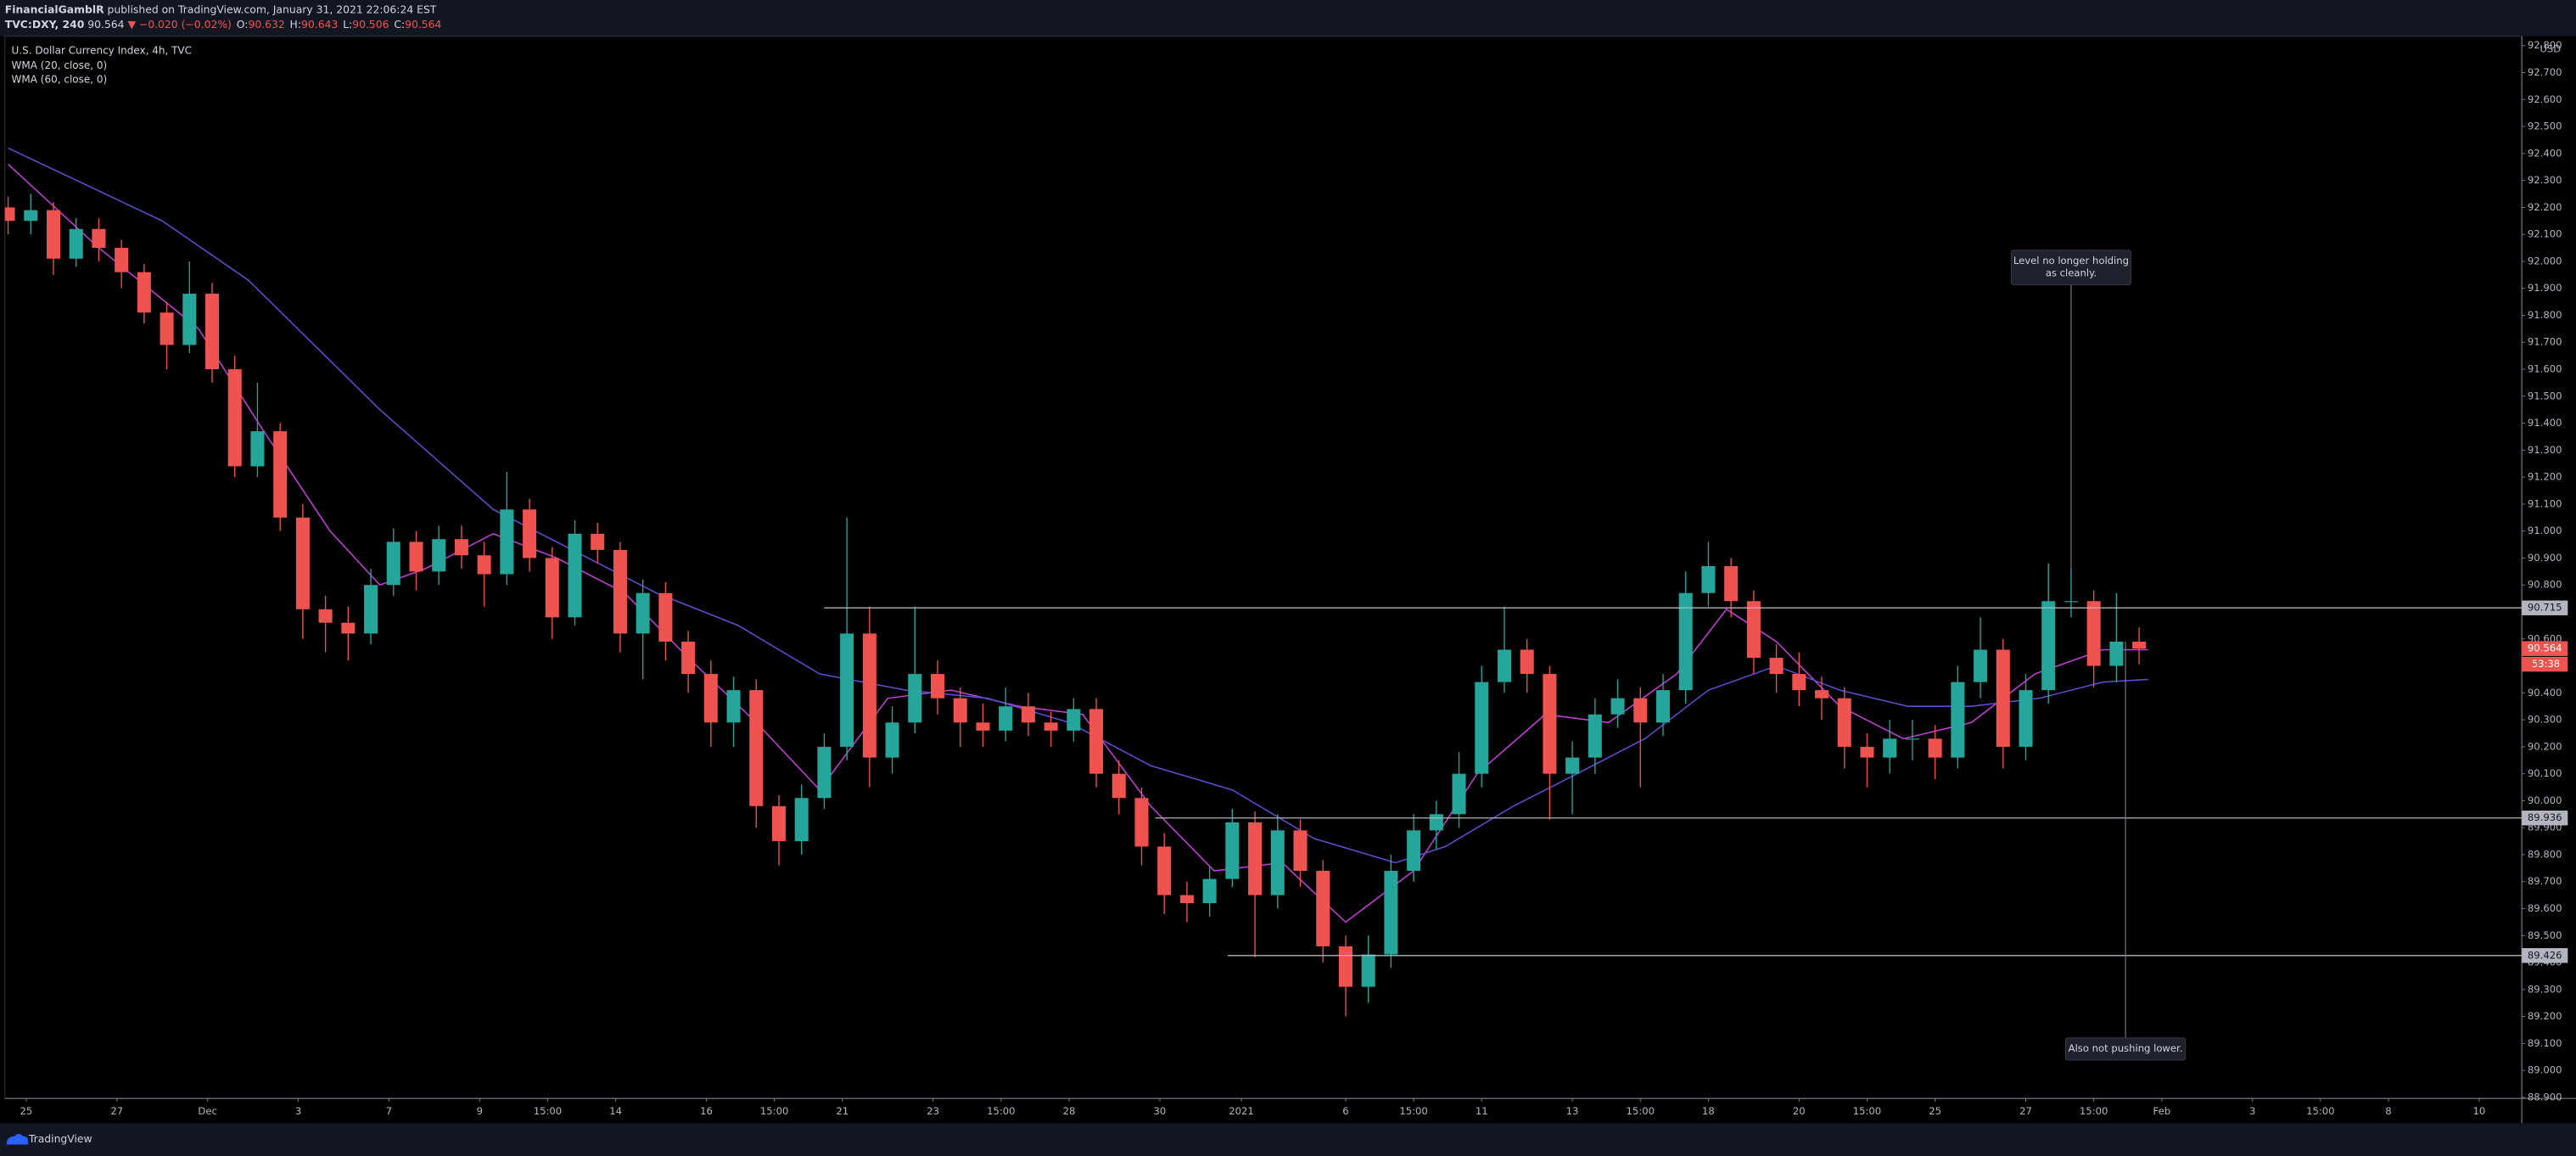 This screenshot has height=1156, width=2576. What do you see at coordinates (2545, 99) in the screenshot?
I see `y-tick-label: 92.600` at bounding box center [2545, 99].